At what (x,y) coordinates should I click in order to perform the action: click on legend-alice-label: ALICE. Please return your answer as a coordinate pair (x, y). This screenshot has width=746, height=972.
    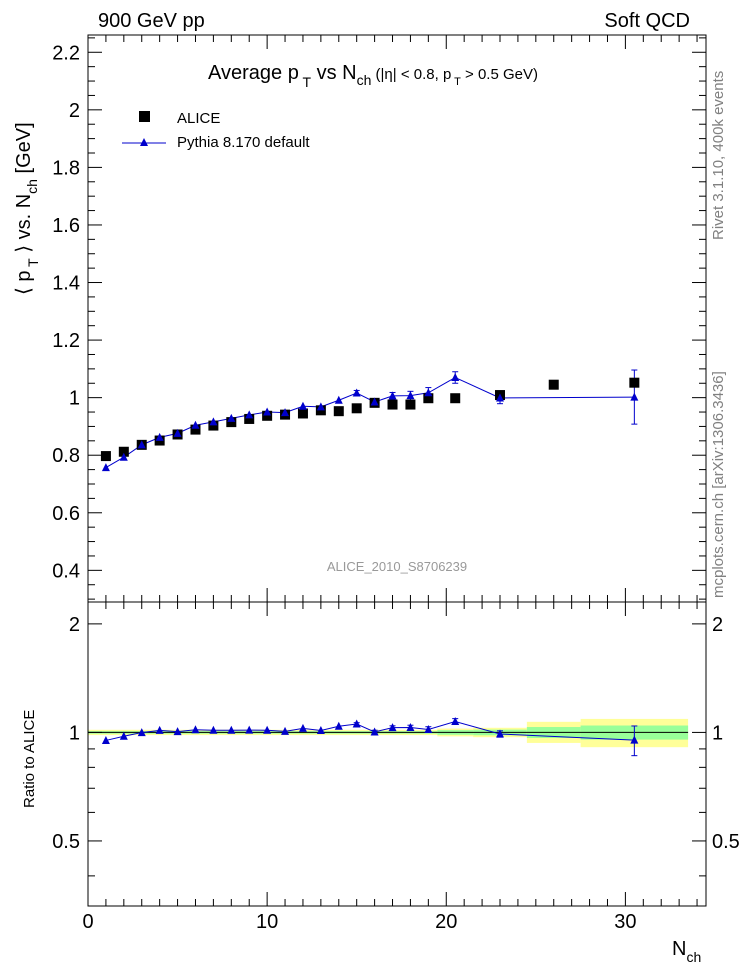
    Looking at the image, I should click on (198, 118).